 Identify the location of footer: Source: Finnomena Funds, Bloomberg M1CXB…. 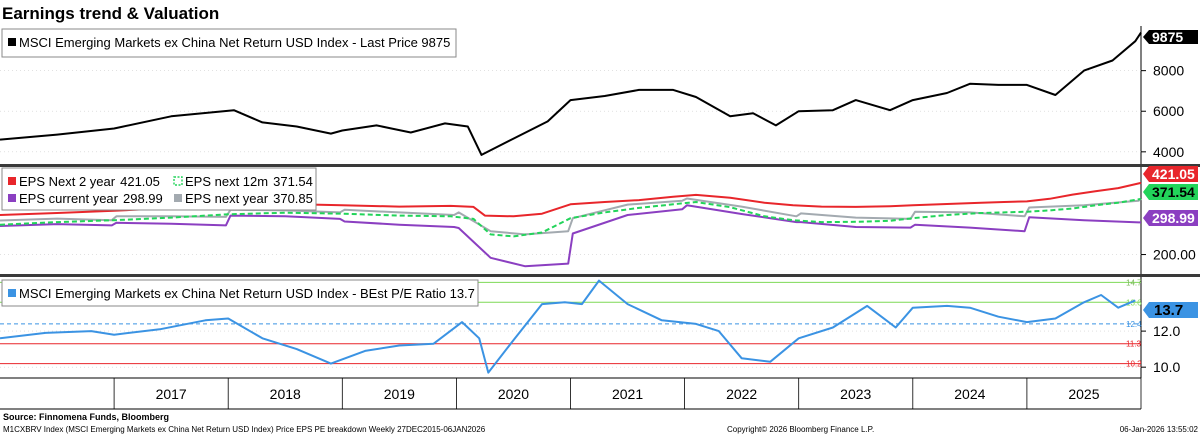
(601, 423).